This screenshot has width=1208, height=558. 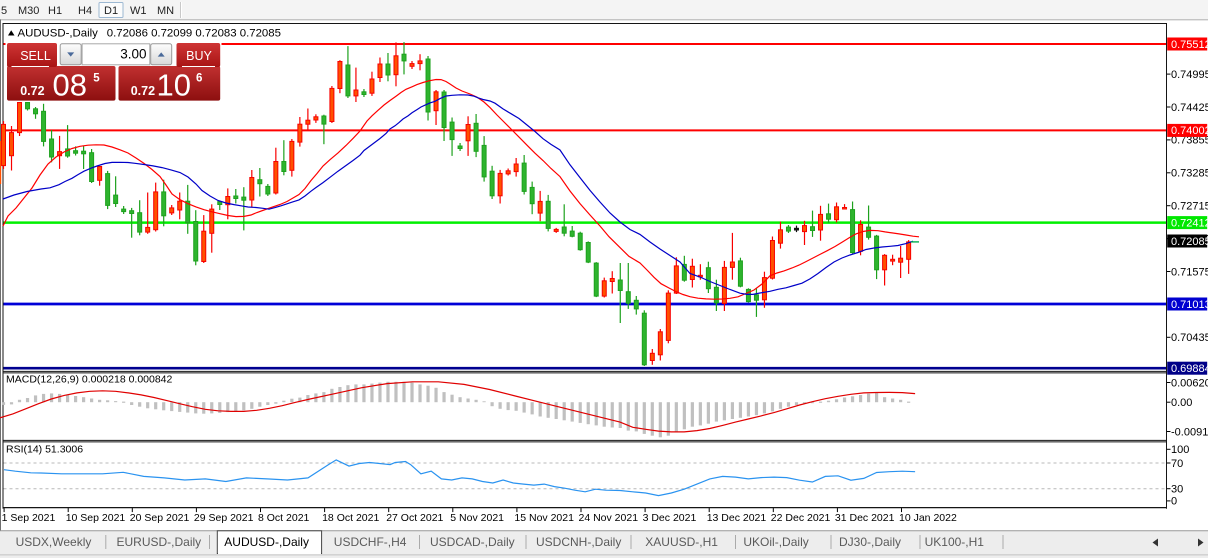 What do you see at coordinates (160, 518) in the screenshot?
I see `svg-text: 20 Sep 2021` at bounding box center [160, 518].